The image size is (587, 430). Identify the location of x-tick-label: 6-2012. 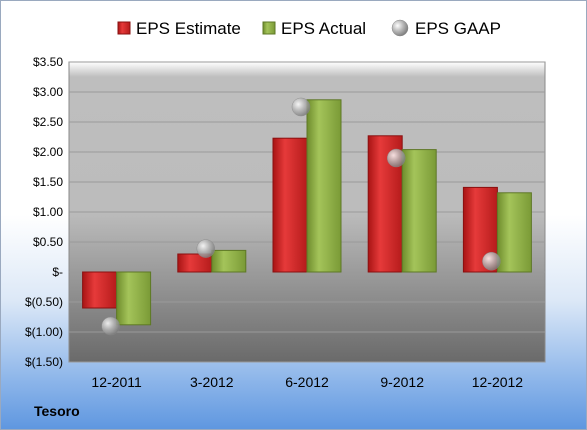
(307, 382).